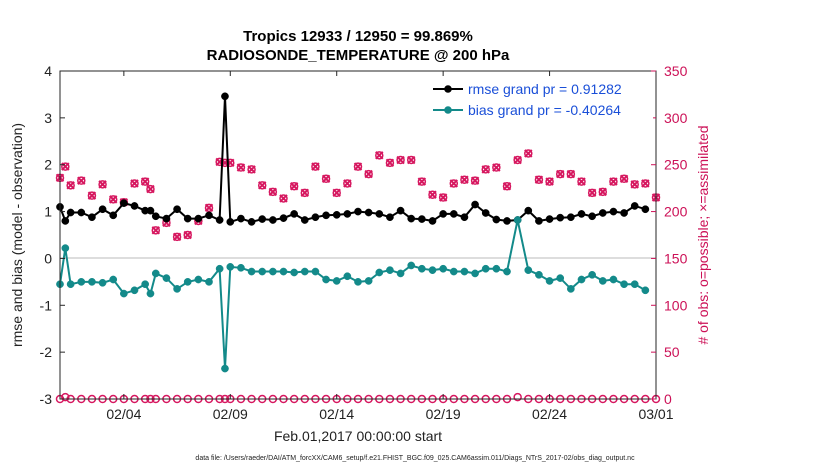 The height and width of the screenshot is (470, 830). Describe the element at coordinates (669, 235) in the screenshot. I see `y-axis-right: 0 50 100 150 200 250 300 350` at that location.